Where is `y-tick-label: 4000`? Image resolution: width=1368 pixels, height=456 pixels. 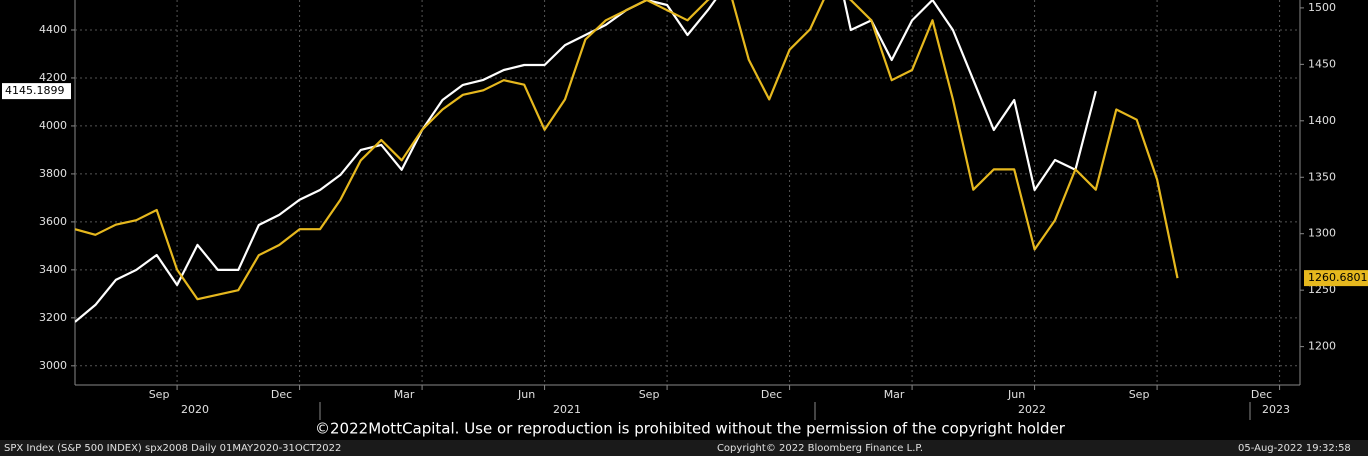
y-tick-label: 4000 is located at coordinates (53, 125).